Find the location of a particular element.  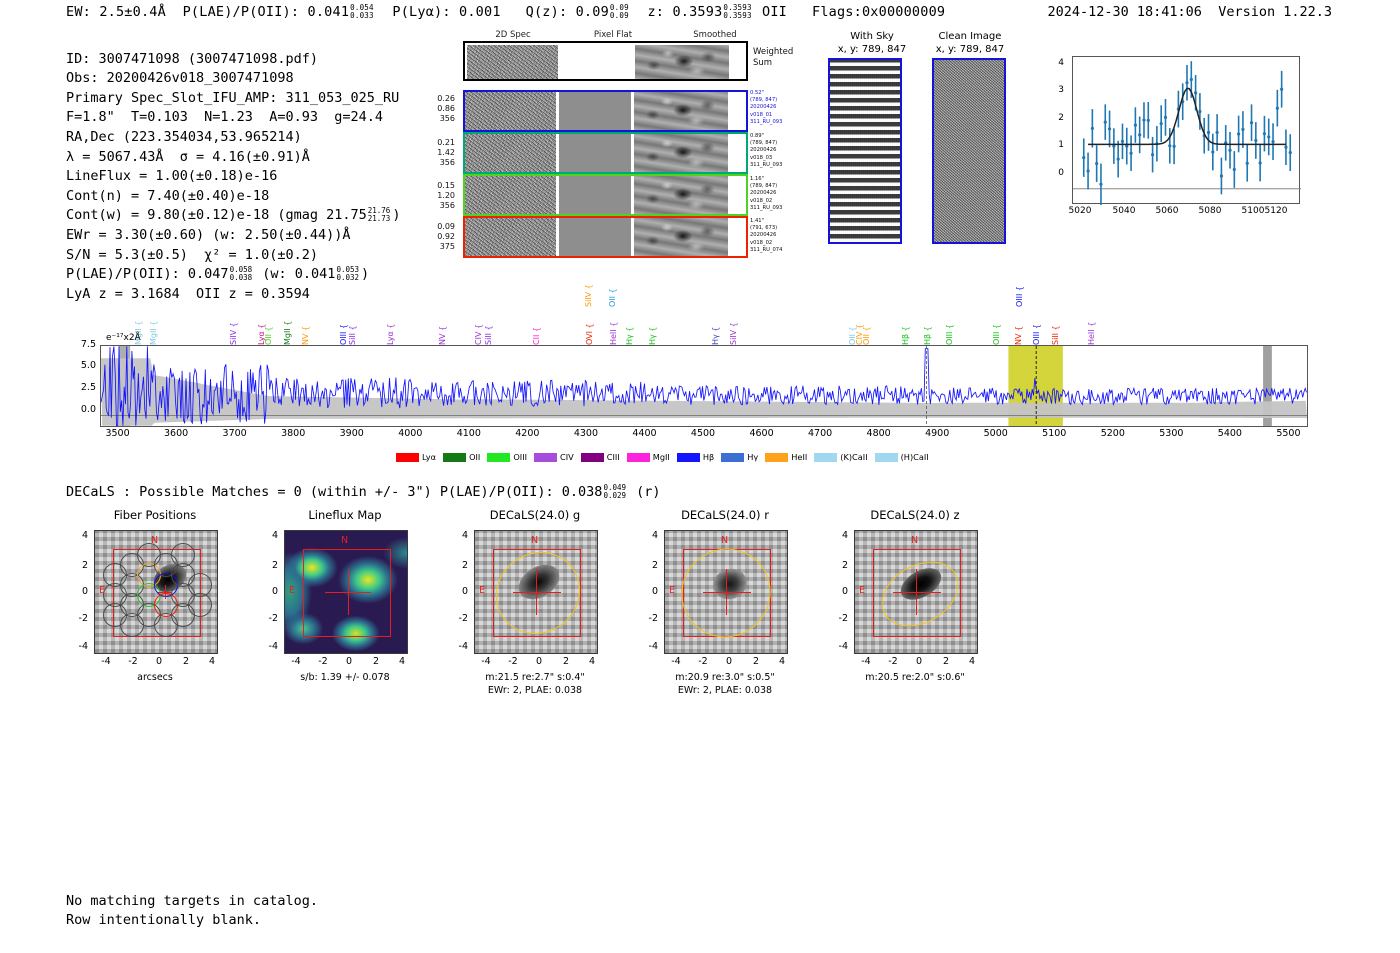

spectrum-xtick-17: 5200 is located at coordinates (1112, 433).